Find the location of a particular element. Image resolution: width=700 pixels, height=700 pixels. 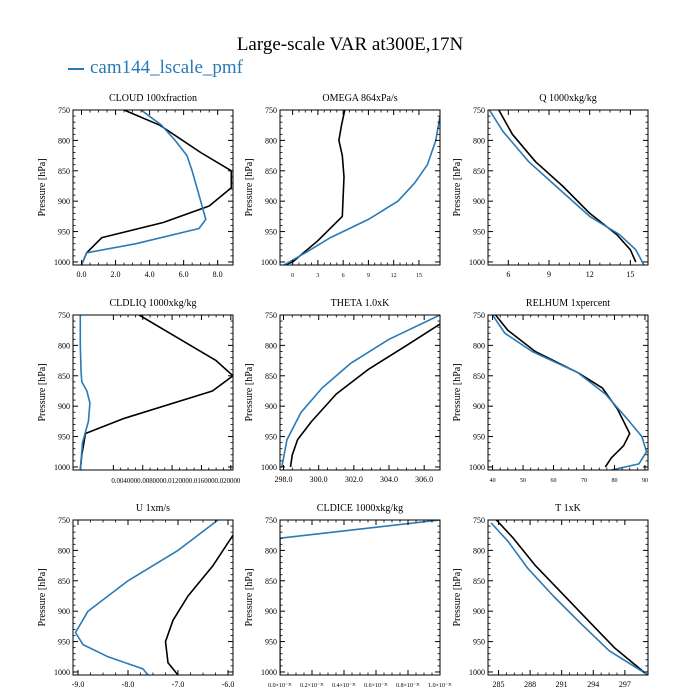

x-tick-label: 2.0 is located at coordinates (116, 274).